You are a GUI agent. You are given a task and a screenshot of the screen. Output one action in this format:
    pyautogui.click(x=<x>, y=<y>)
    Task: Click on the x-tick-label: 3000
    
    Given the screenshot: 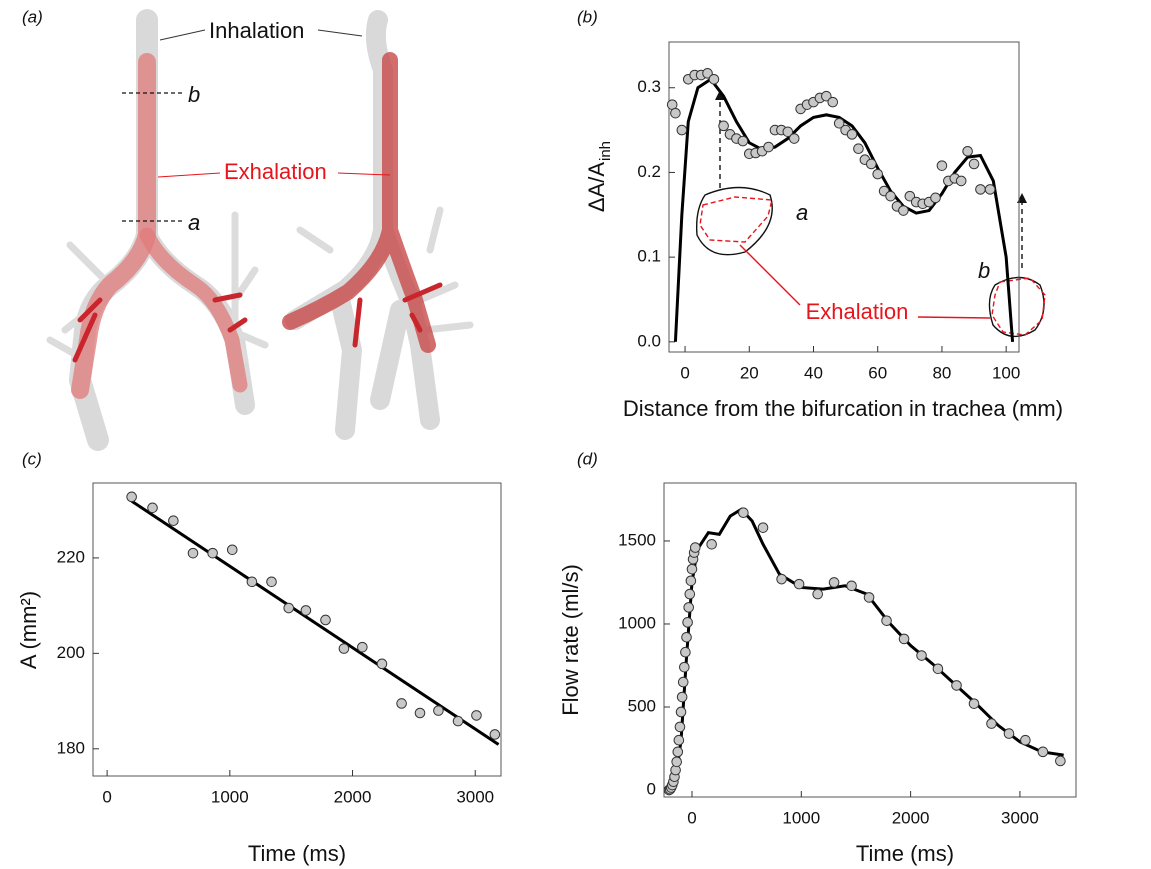 What is the action you would take?
    pyautogui.click(x=1020, y=817)
    